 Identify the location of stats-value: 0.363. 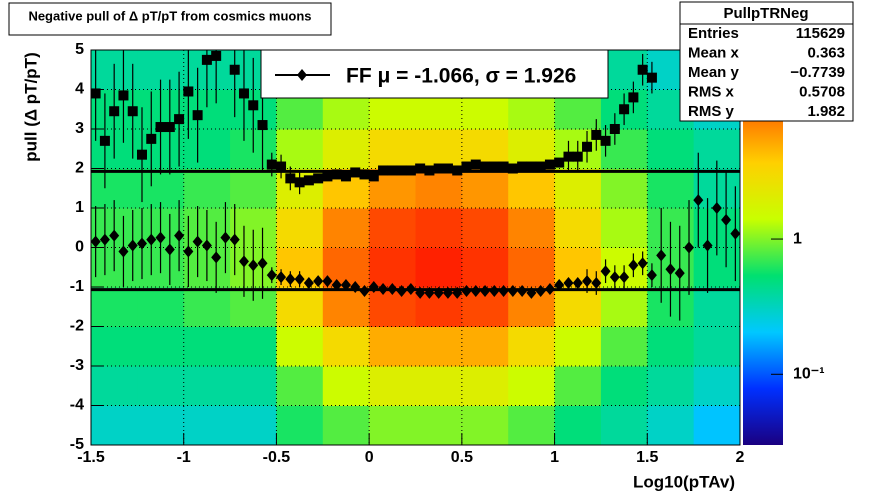
(826, 52).